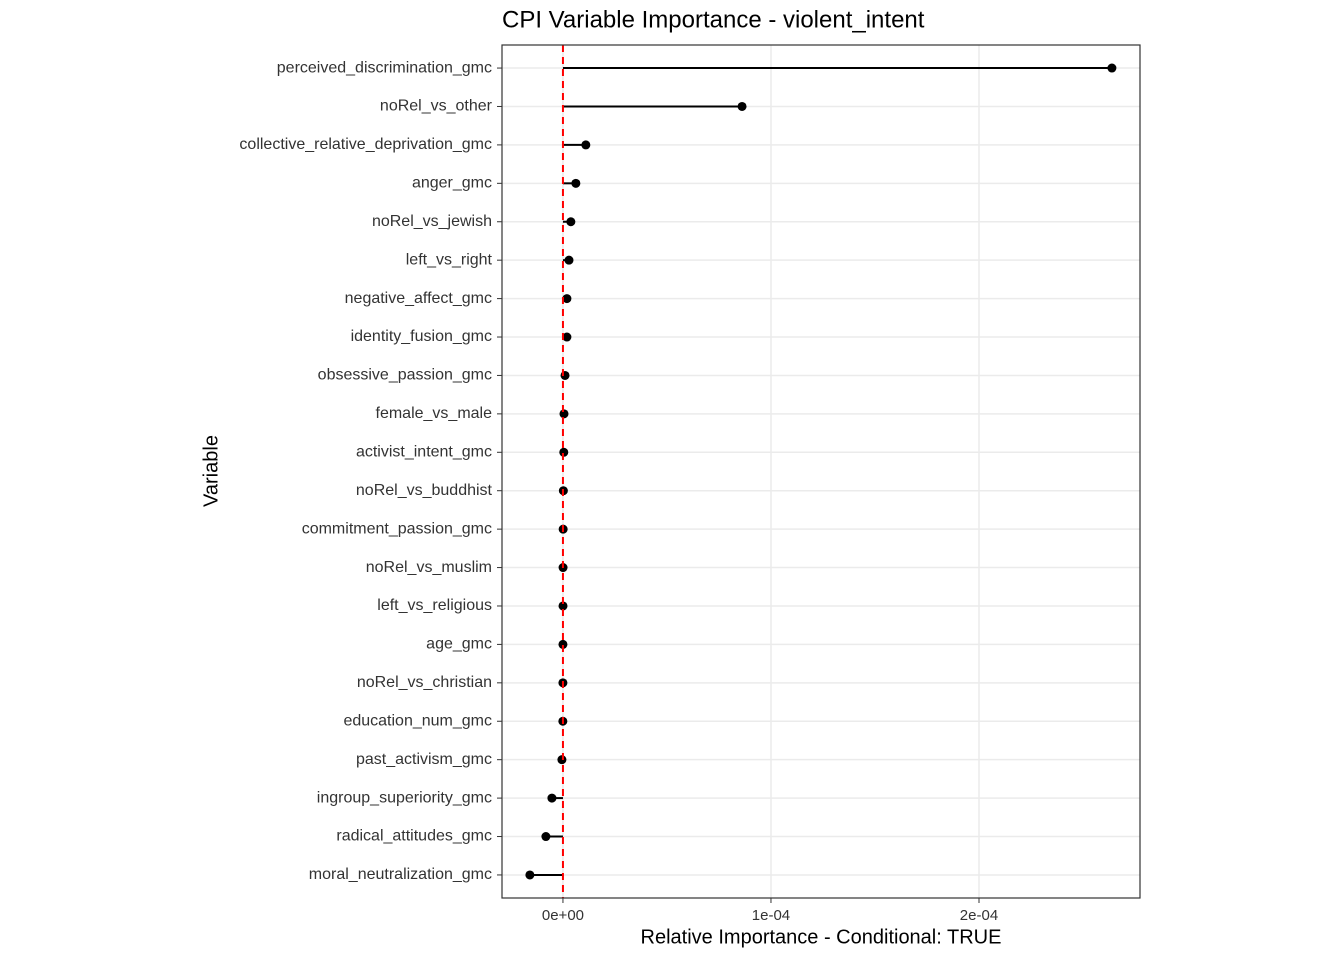 This screenshot has height=965, width=1344. Describe the element at coordinates (400, 874) in the screenshot. I see `y-tick-label: moral_neutralization_gmc` at that location.